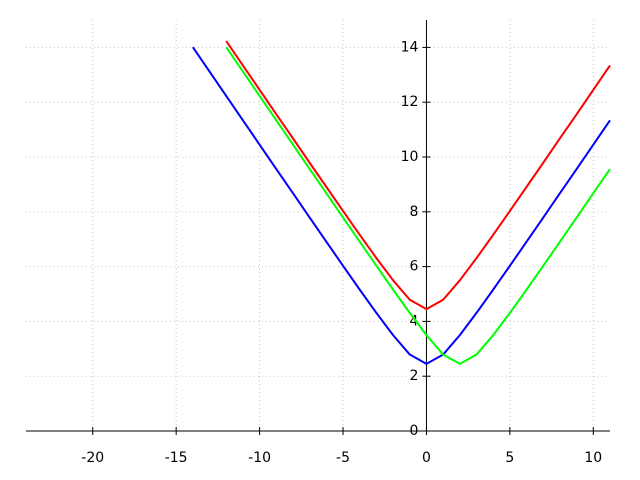 The width and height of the screenshot is (640, 480). I want to click on x-tick-label: -10, so click(259, 458).